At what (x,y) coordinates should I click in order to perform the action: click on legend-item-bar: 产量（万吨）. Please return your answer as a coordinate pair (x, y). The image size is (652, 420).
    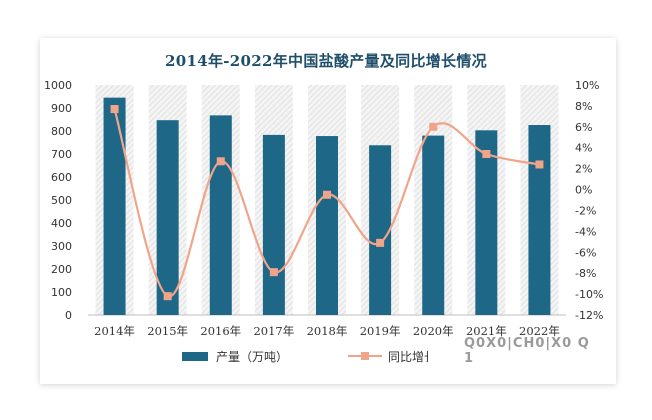
    Looking at the image, I should click on (235, 356).